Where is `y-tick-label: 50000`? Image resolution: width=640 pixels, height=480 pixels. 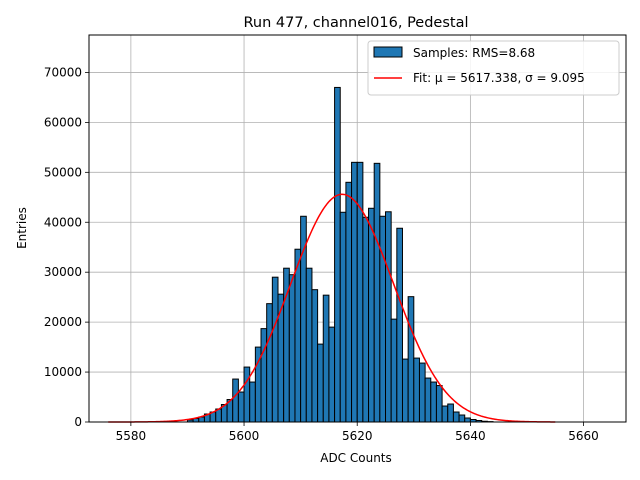
y-tick-label: 50000 is located at coordinates (63, 172).